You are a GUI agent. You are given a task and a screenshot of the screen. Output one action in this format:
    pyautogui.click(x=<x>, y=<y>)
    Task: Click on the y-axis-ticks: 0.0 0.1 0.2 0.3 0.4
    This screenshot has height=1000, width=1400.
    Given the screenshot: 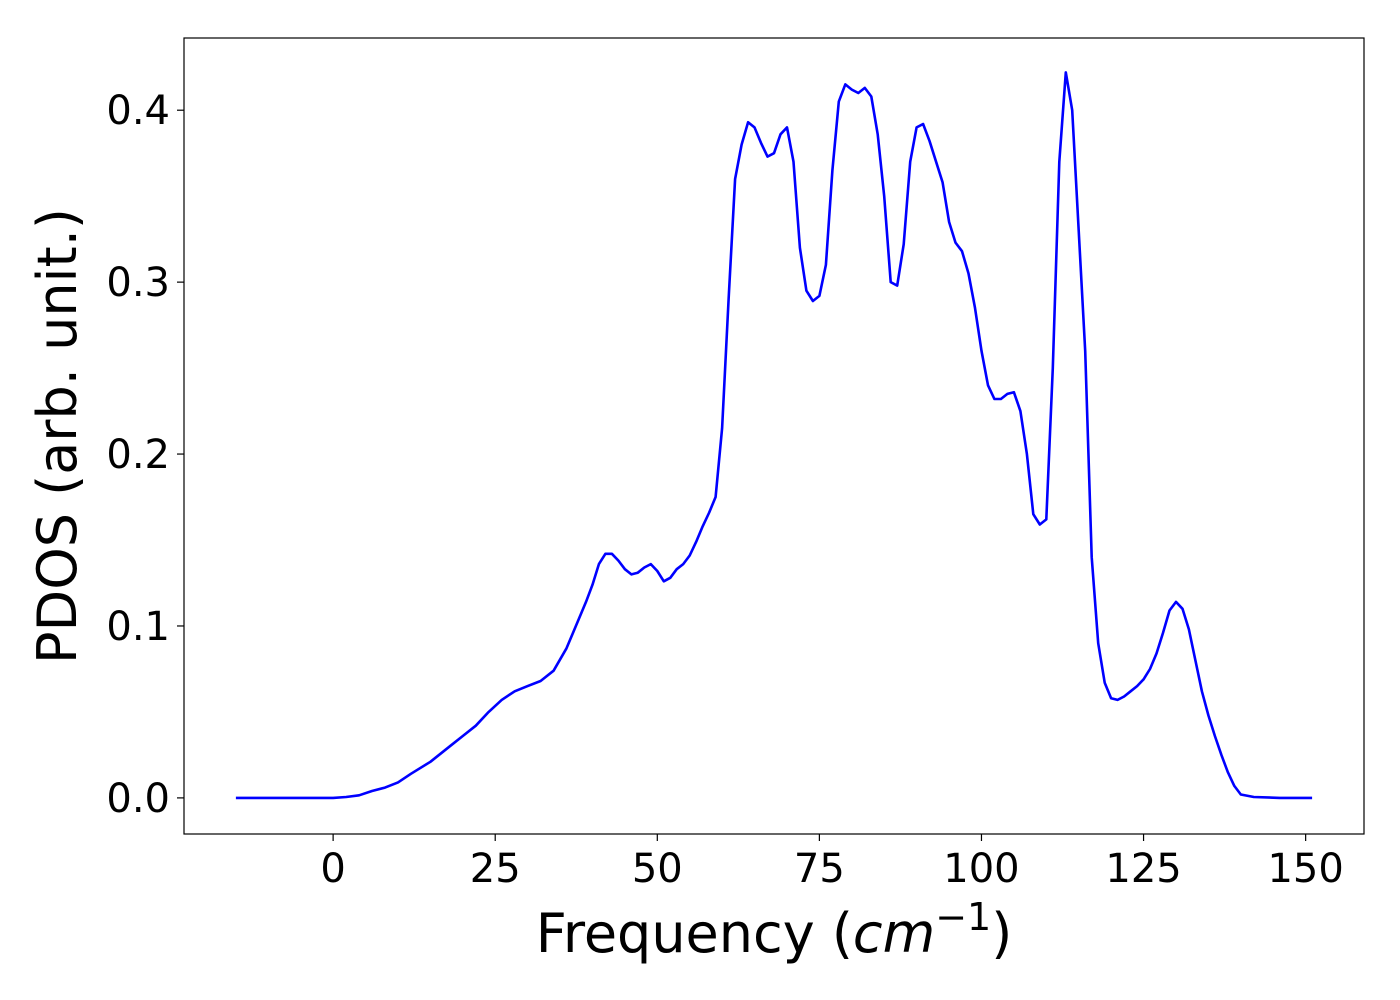 What is the action you would take?
    pyautogui.click(x=145, y=455)
    